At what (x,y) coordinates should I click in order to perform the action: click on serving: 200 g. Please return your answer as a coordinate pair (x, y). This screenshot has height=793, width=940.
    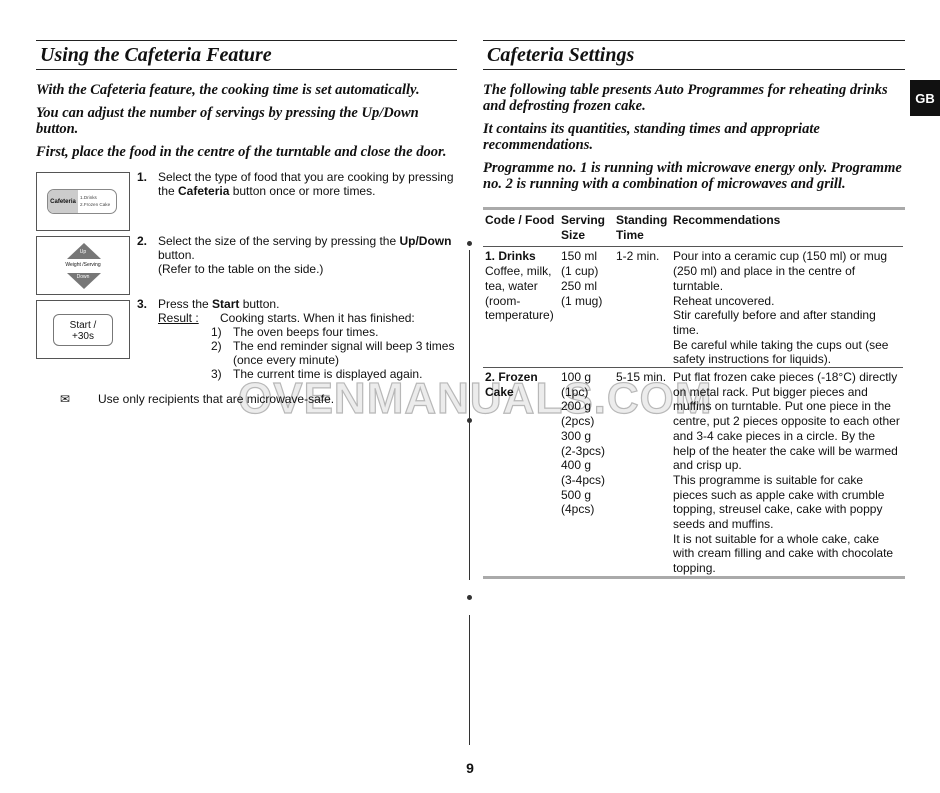
    Looking at the image, I should click on (576, 406).